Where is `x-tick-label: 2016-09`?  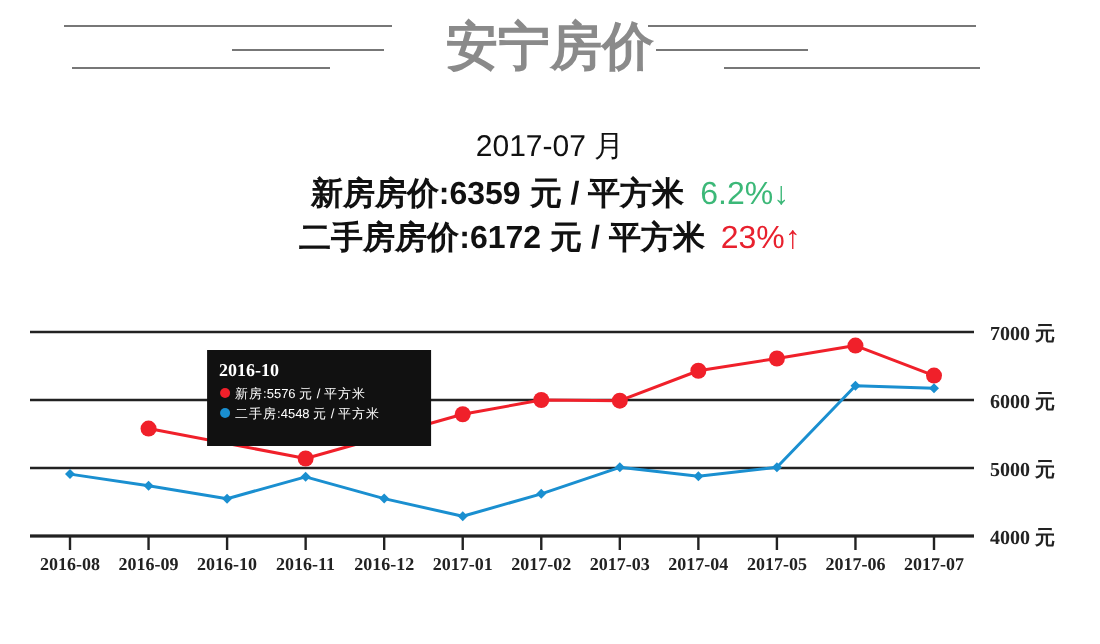
x-tick-label: 2016-09 is located at coordinates (149, 564).